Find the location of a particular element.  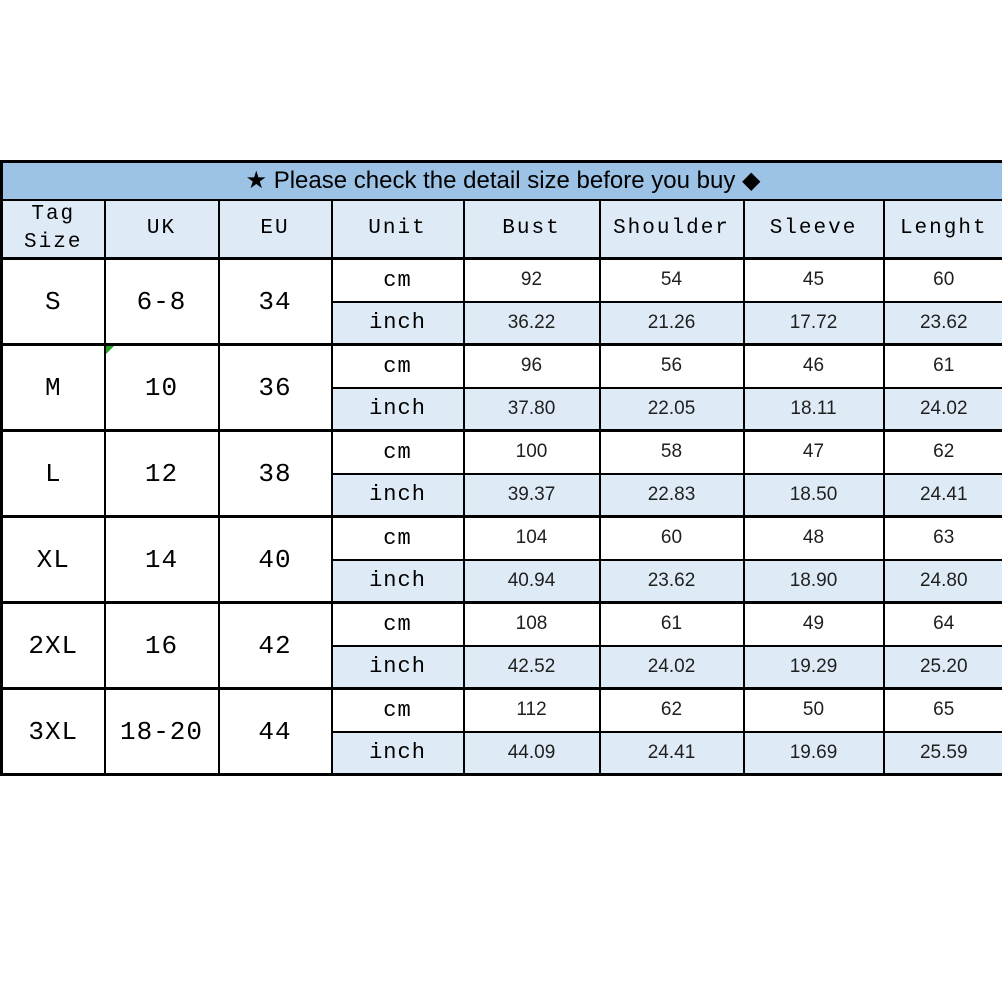

bust-inch-cell: 39.37 is located at coordinates (531, 495).